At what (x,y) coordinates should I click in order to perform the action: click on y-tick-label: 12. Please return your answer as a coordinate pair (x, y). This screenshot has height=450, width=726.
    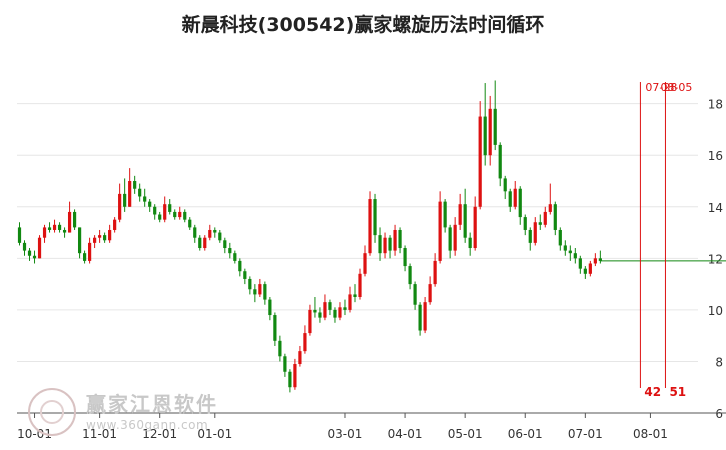
    Looking at the image, I should click on (715, 259).